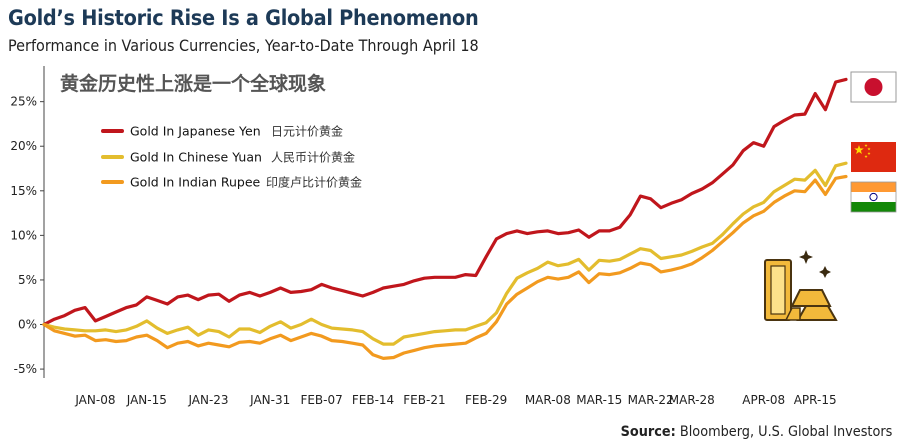  Describe the element at coordinates (314, 182) in the screenshot. I see `legend-label-cn: 印度卢比计价黄金` at that location.